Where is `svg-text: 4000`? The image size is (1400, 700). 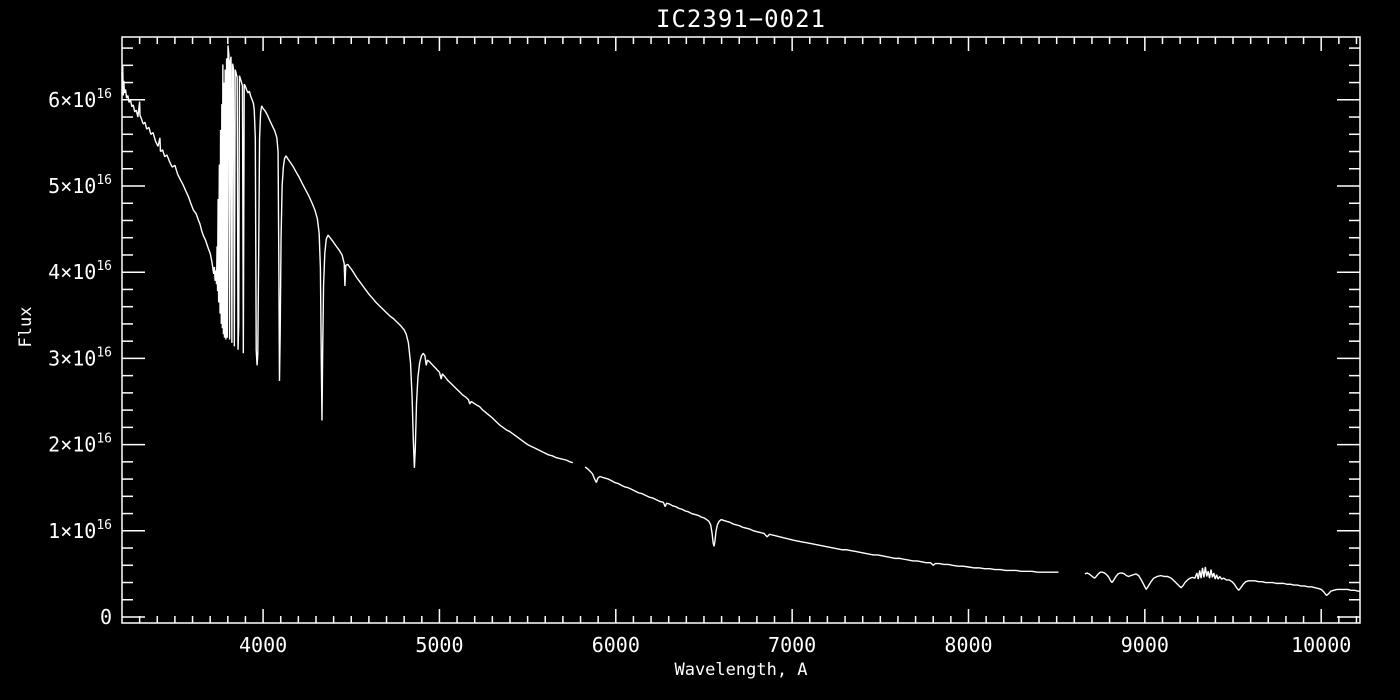 svg-text: 4000 is located at coordinates (263, 645).